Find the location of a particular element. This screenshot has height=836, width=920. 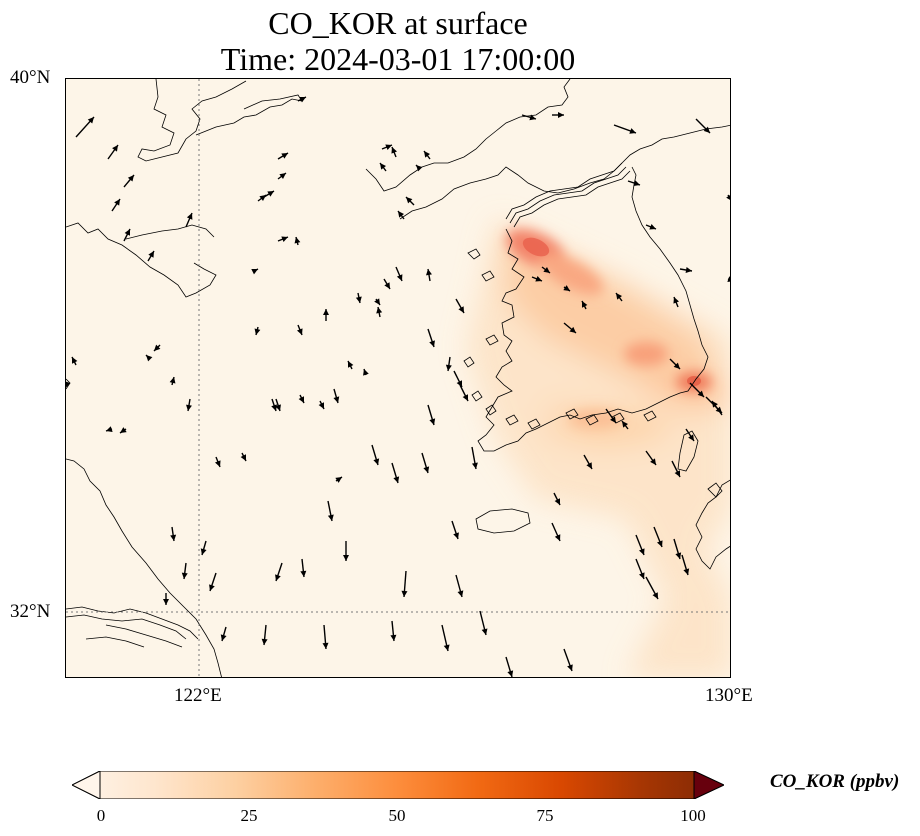

lat-label-40: 40°N is located at coordinates (30, 77).